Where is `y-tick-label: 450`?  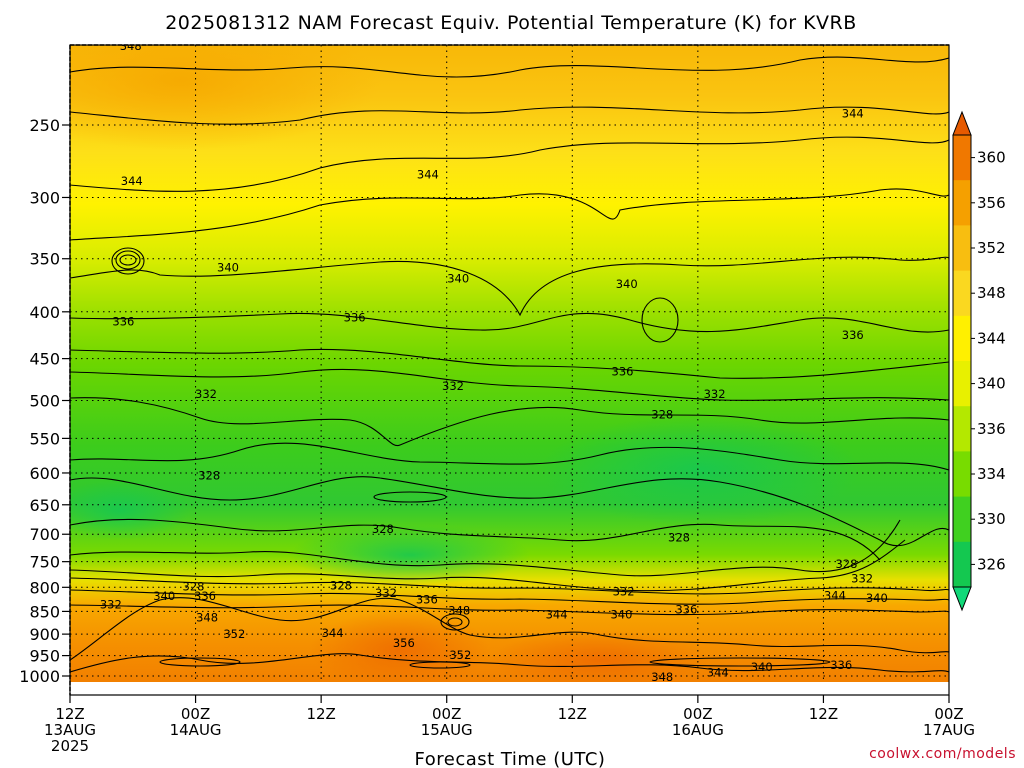 y-tick-label: 450 is located at coordinates (44, 359).